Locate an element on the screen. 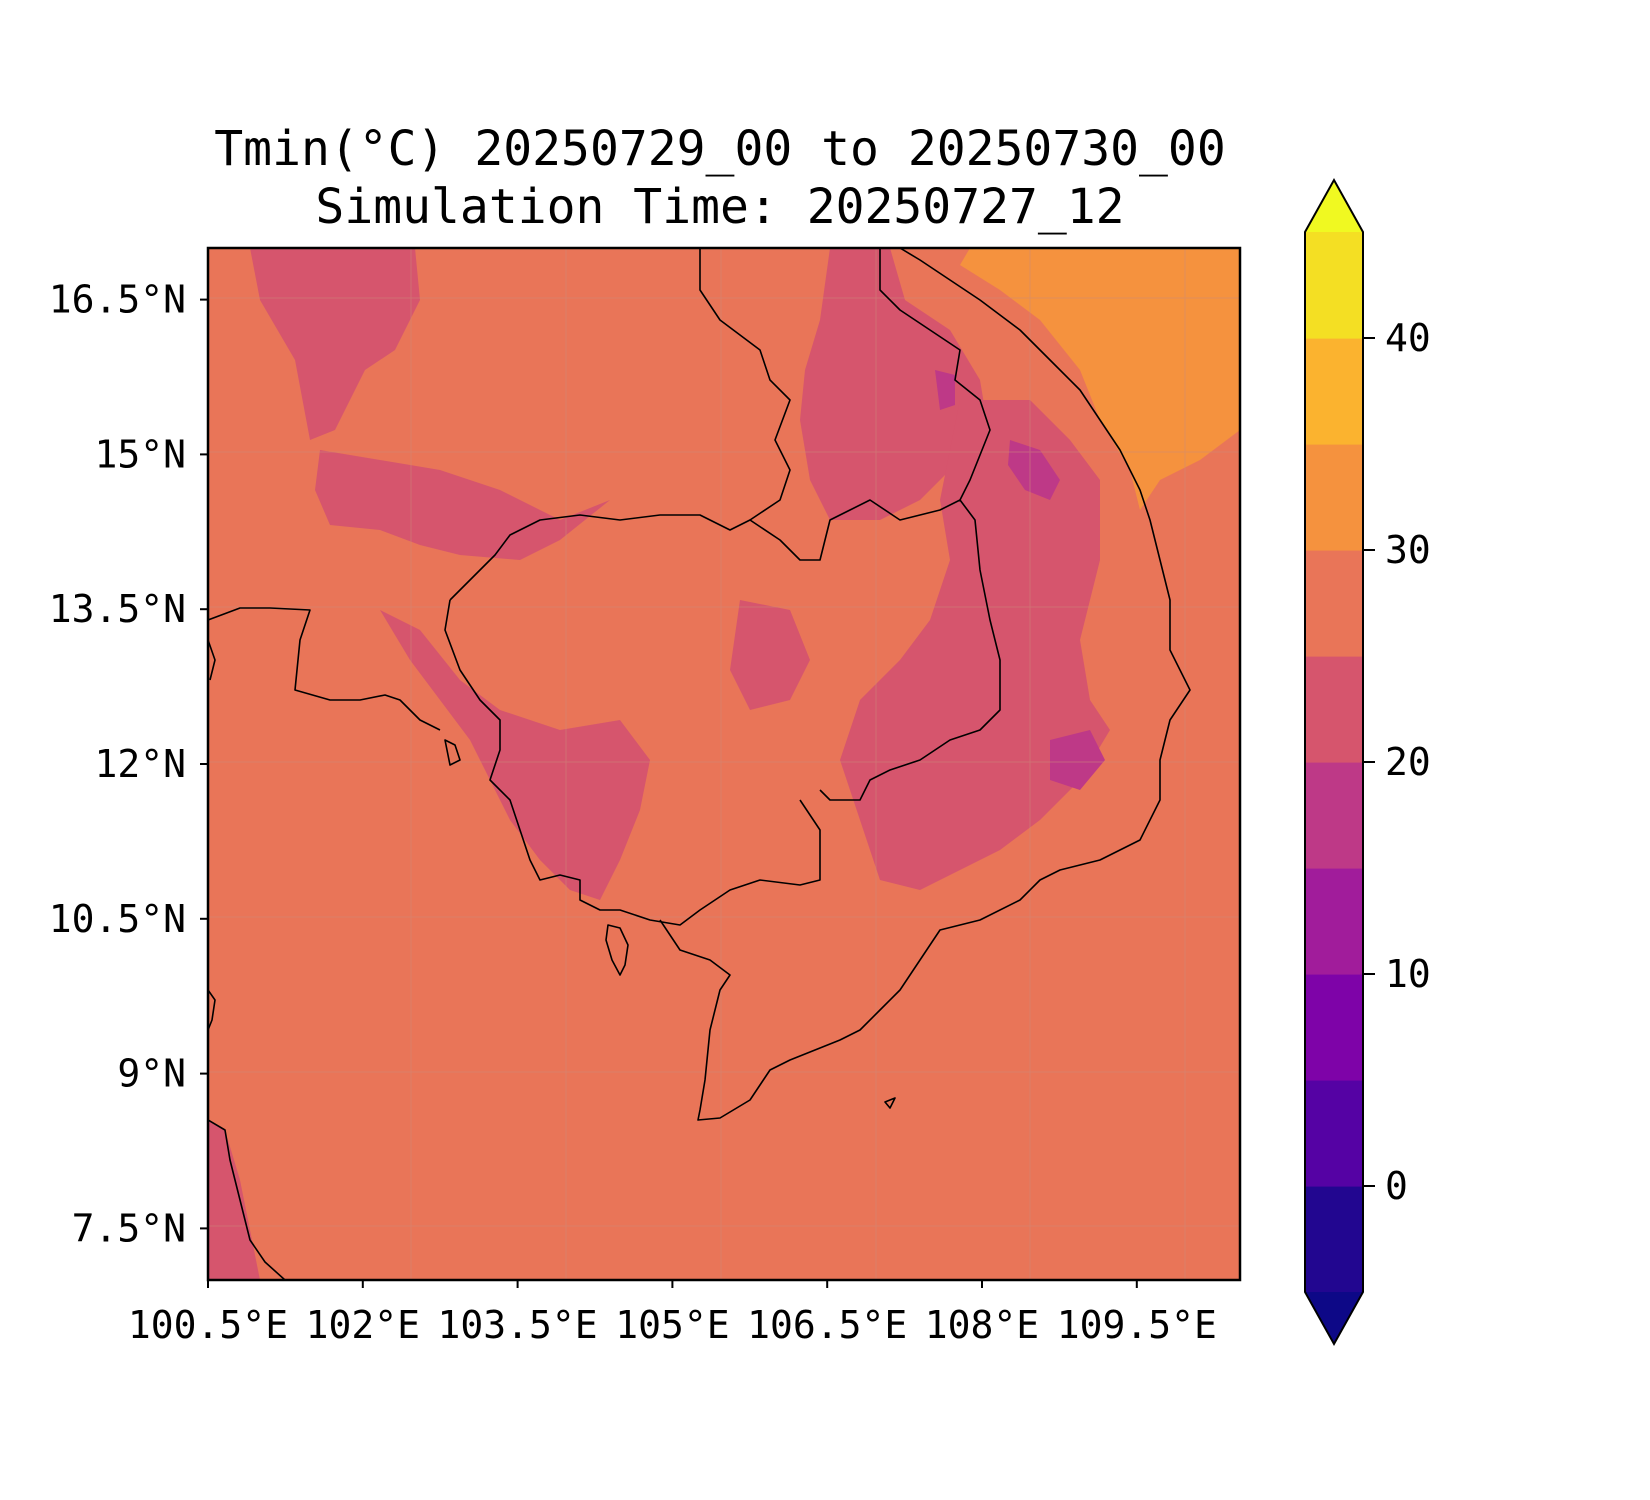 The width and height of the screenshot is (1650, 1500). lon-tick-label: 106.5°E is located at coordinates (827, 1325).